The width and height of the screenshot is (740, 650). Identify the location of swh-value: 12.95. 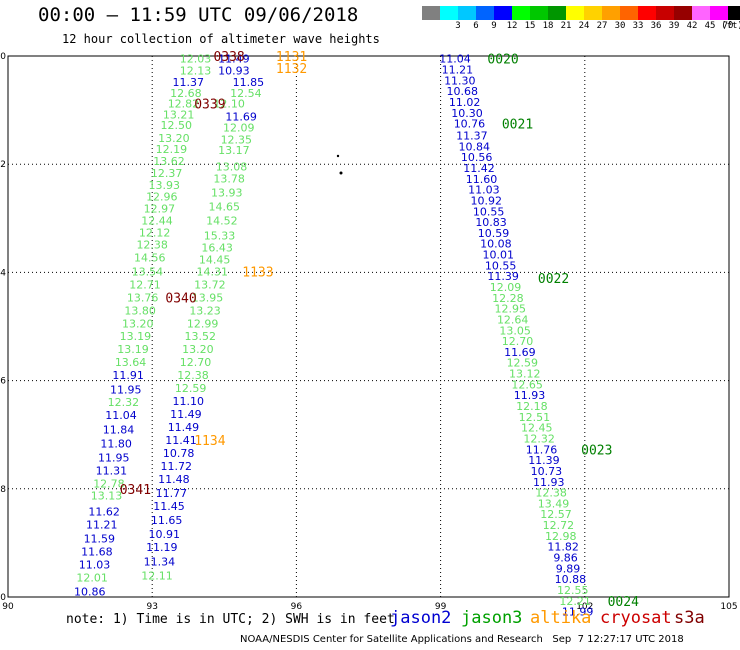
(511, 309).